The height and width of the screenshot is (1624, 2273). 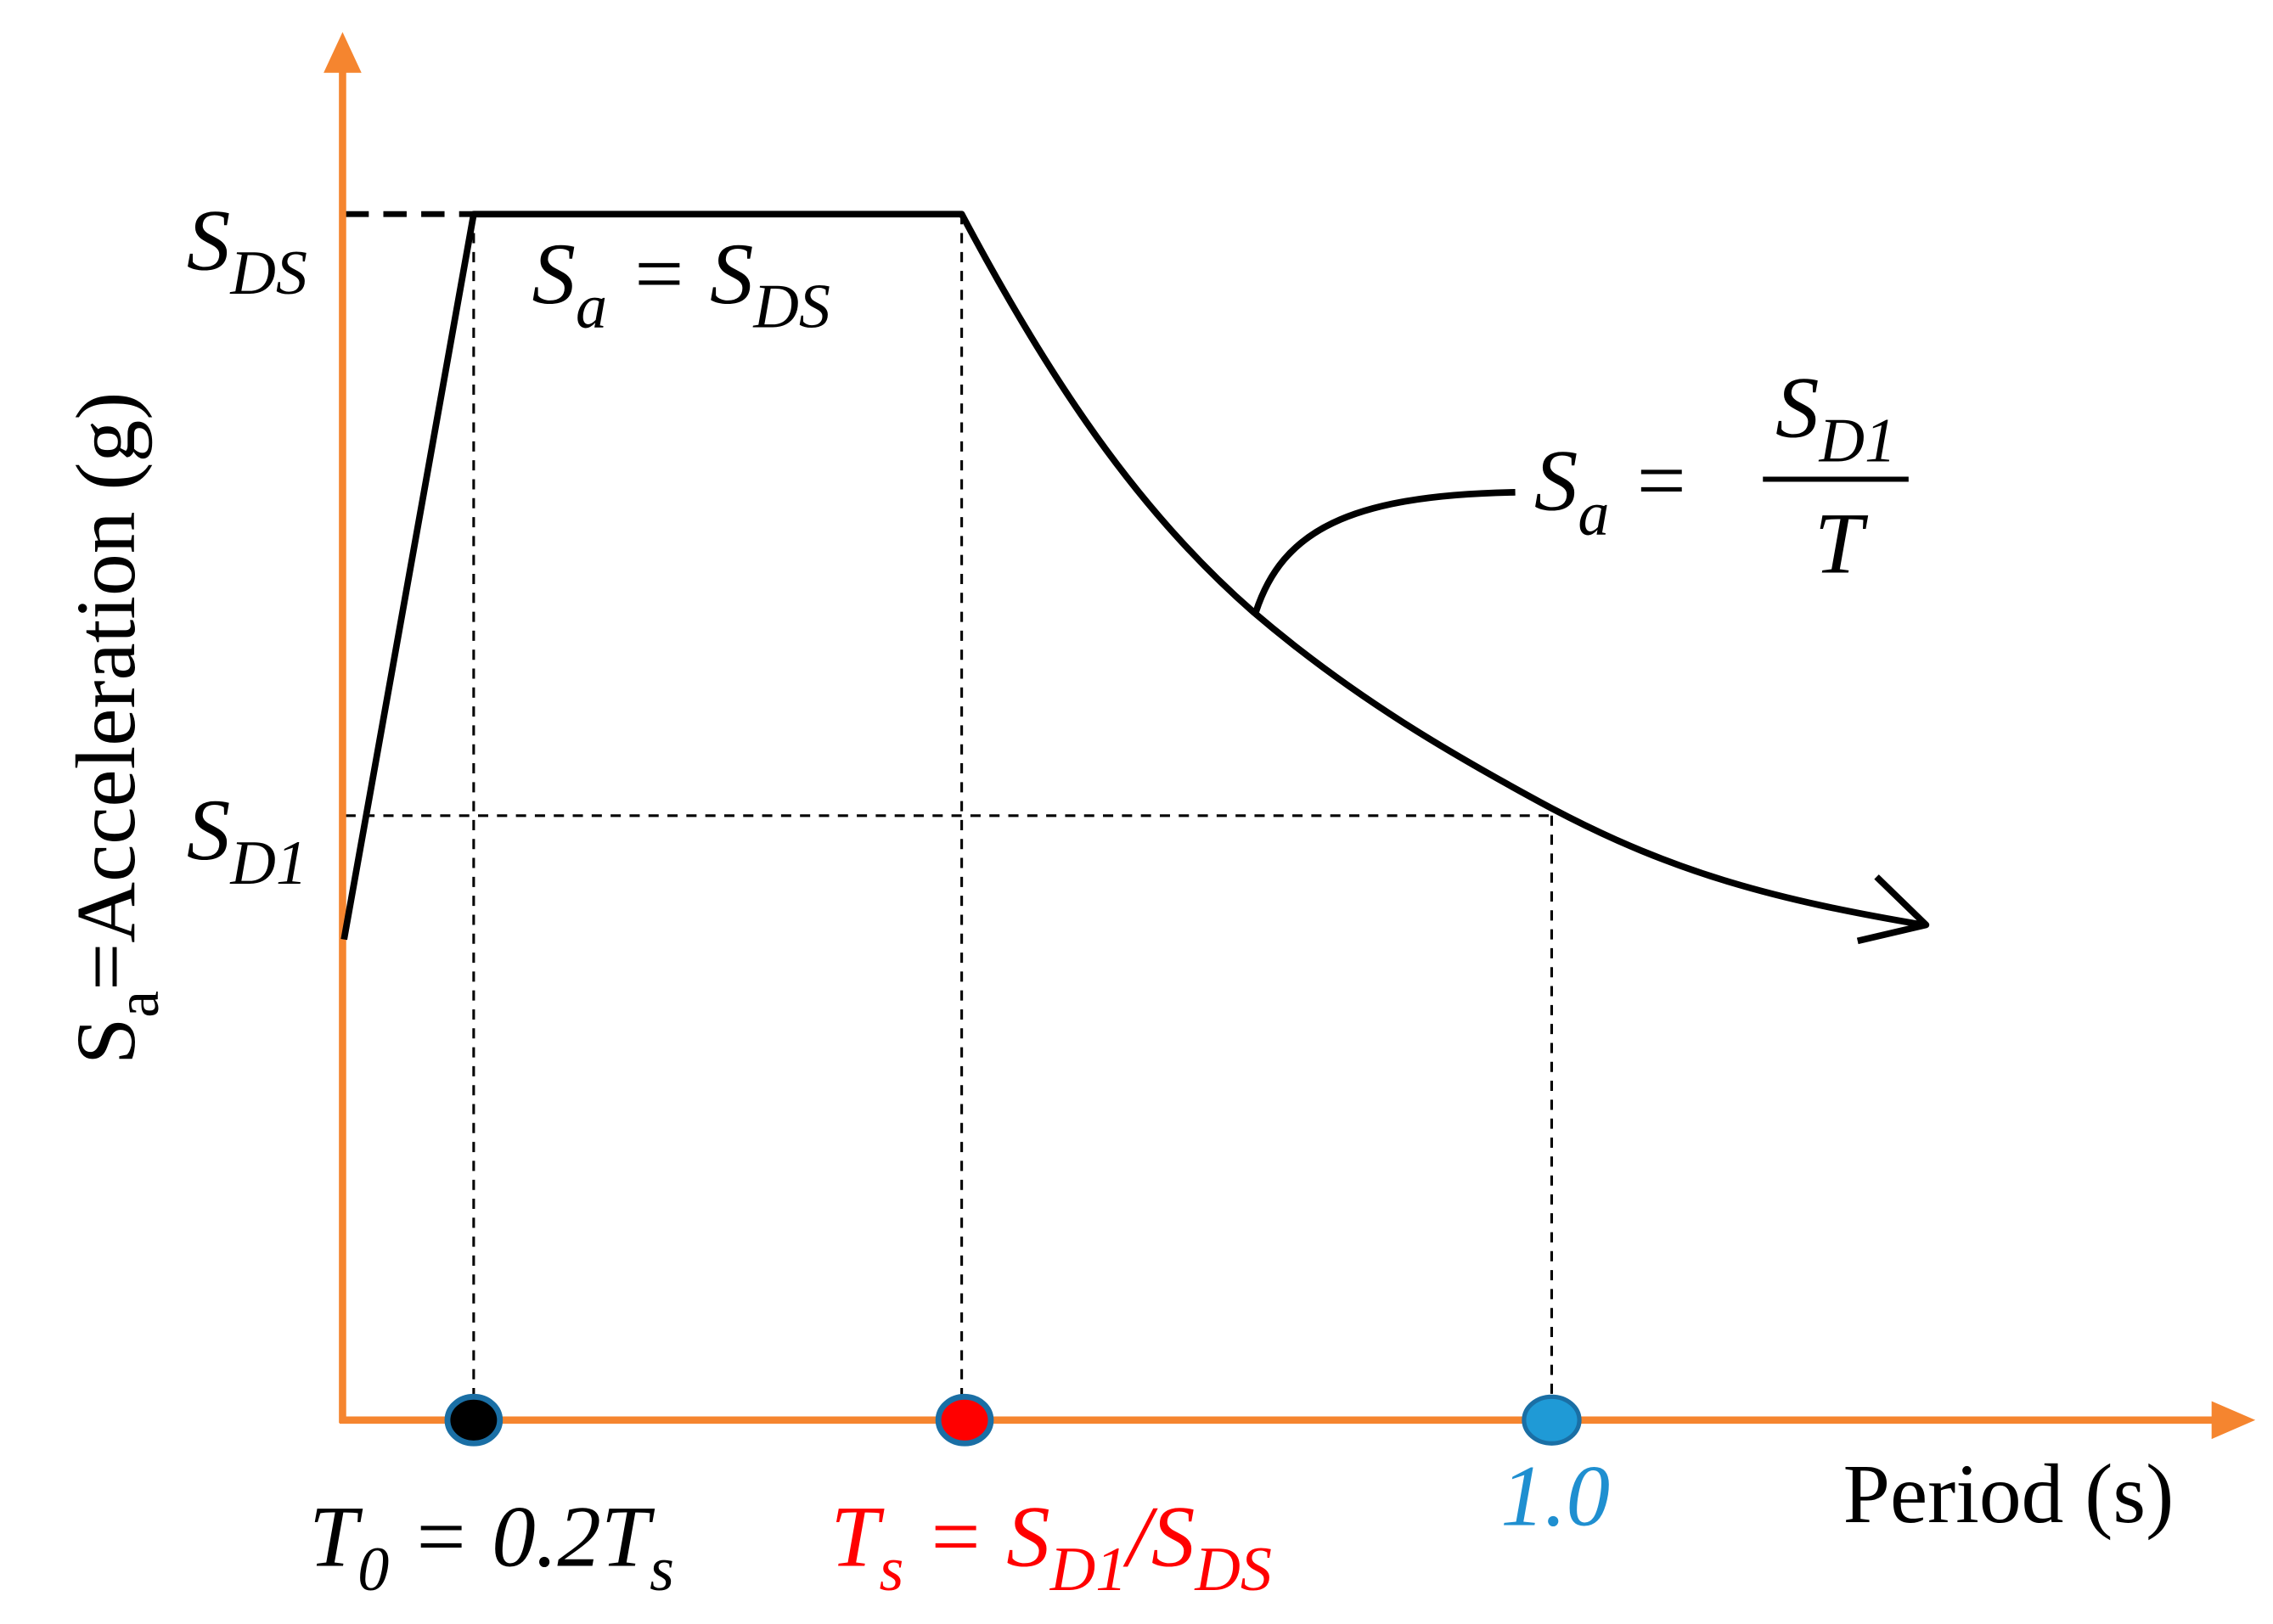 I want to click on ts-label: Ts = SD1/SDS, so click(x=1051, y=1546).